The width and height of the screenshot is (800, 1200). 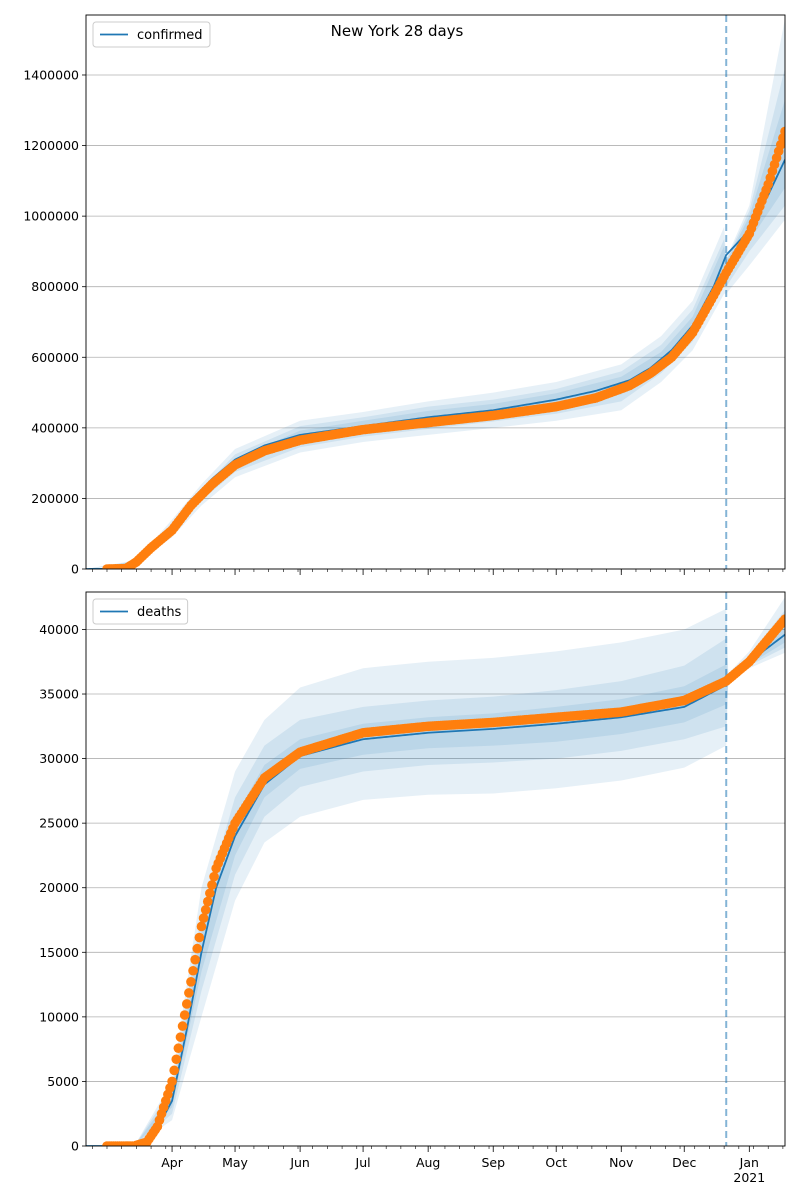 I want to click on y-tick-label: 1400000, so click(x=51, y=74).